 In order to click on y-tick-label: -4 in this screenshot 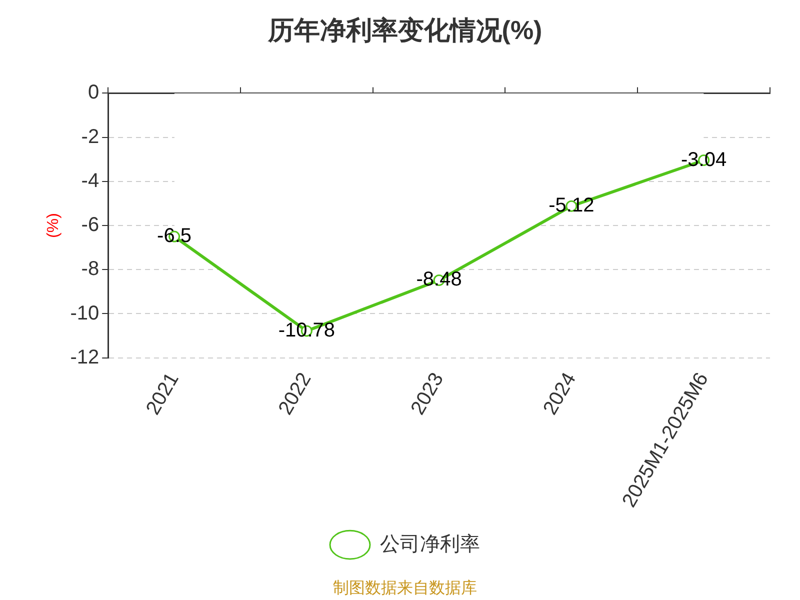, I will do `click(90, 181)`.